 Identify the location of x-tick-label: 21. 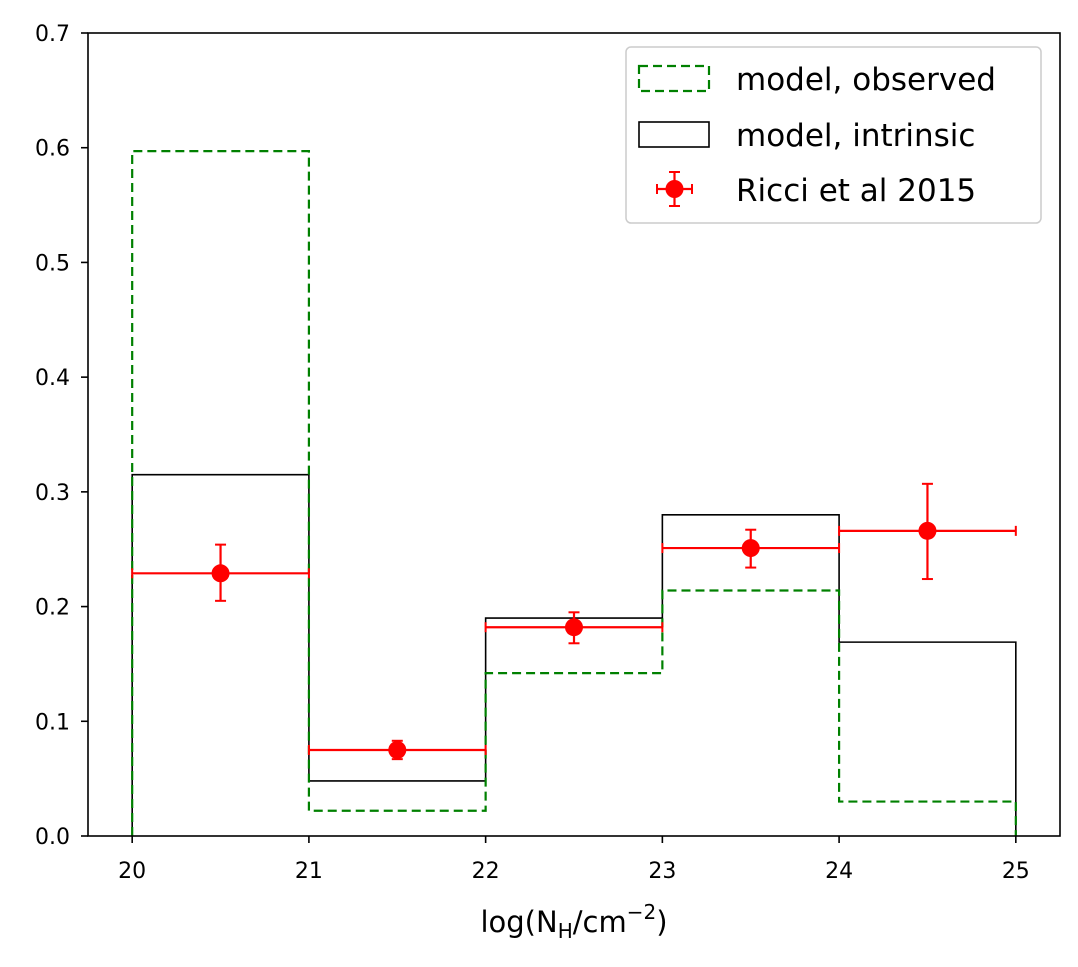
(309, 871).